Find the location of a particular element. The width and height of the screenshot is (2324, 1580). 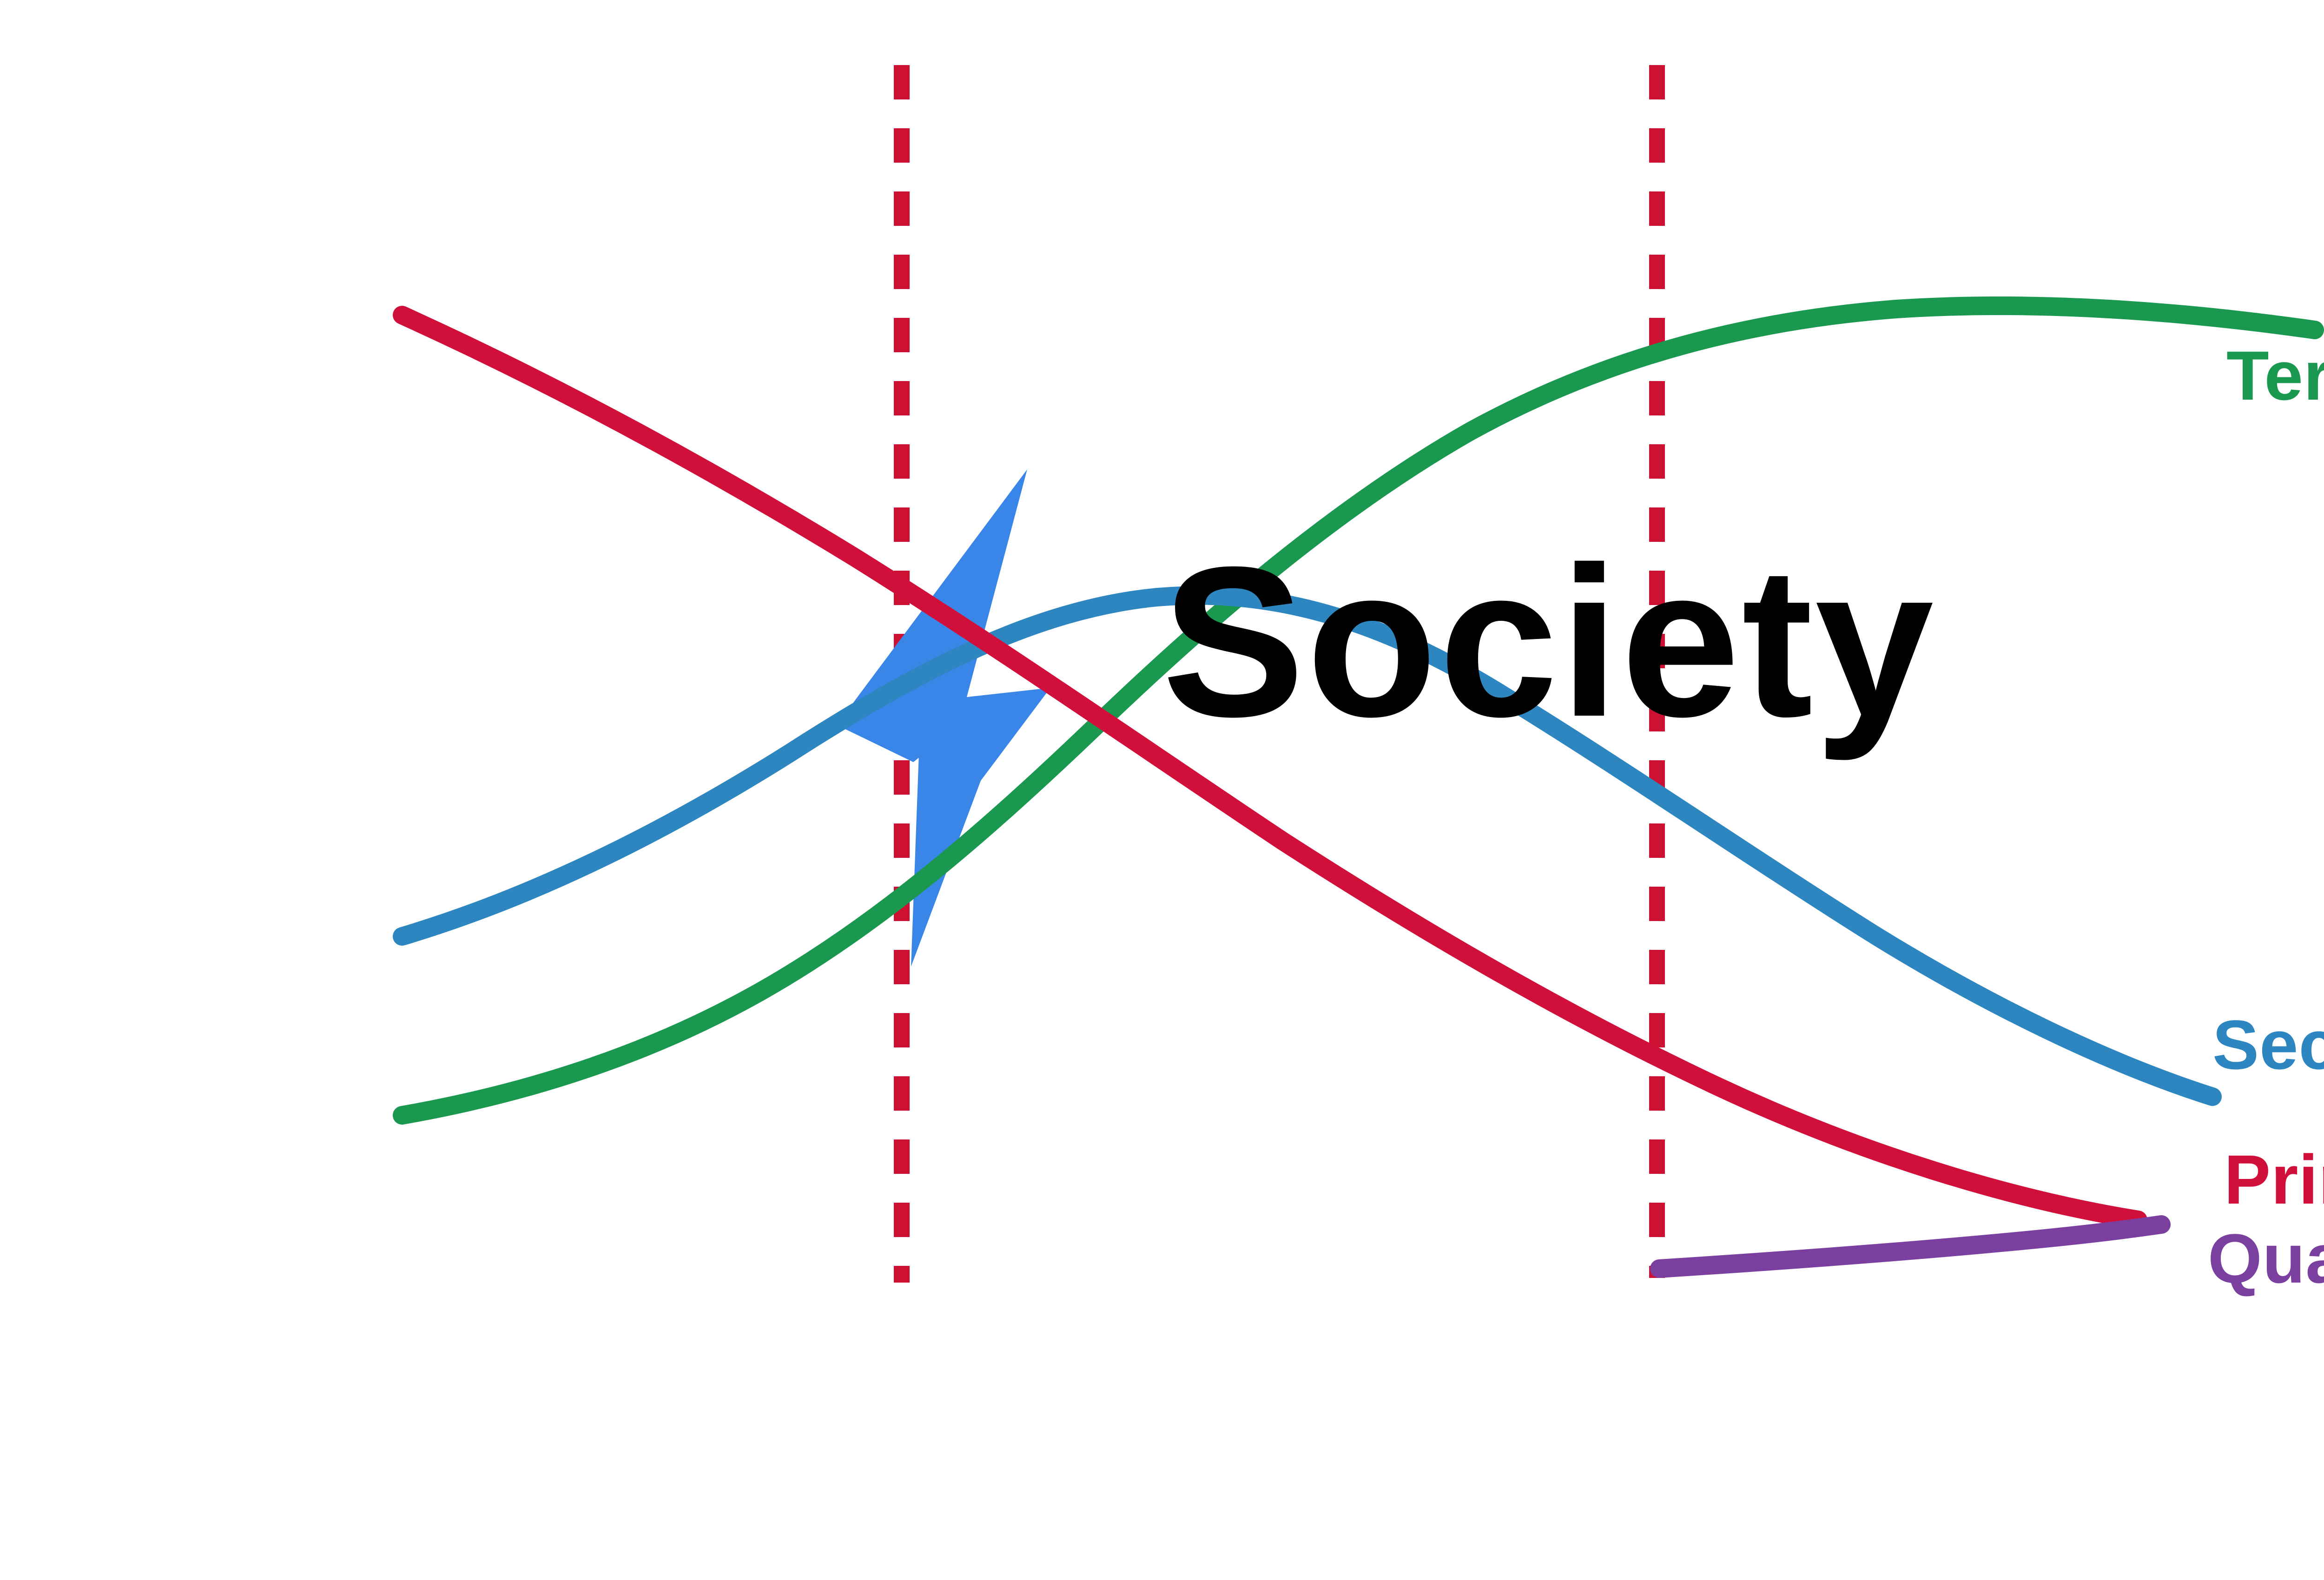

series-label-quaternary: Quaternary is located at coordinates (2266, 1258).